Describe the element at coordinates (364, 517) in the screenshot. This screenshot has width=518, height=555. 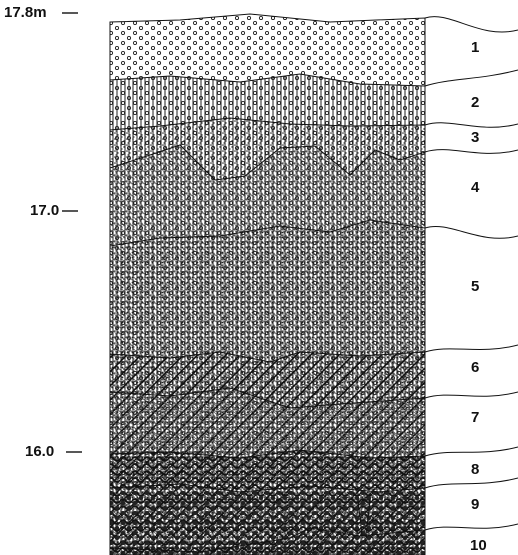
I see `burrow` at that location.